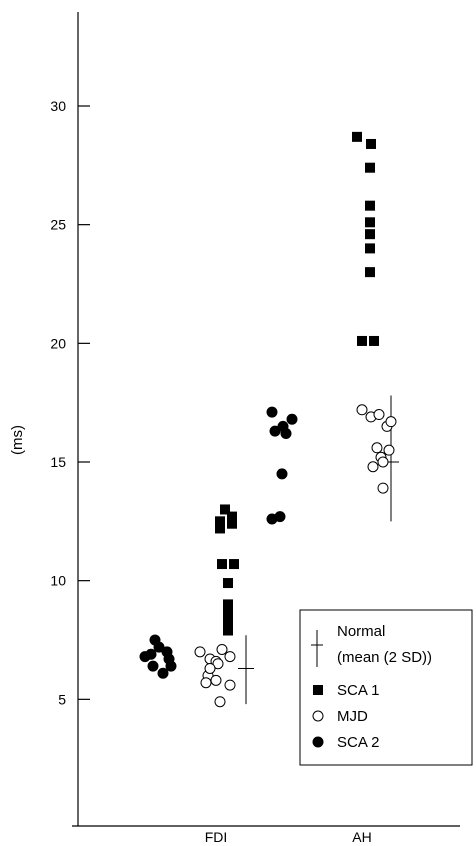 Image resolution: width=476 pixels, height=846 pixels. I want to click on legend-box, so click(386, 687).